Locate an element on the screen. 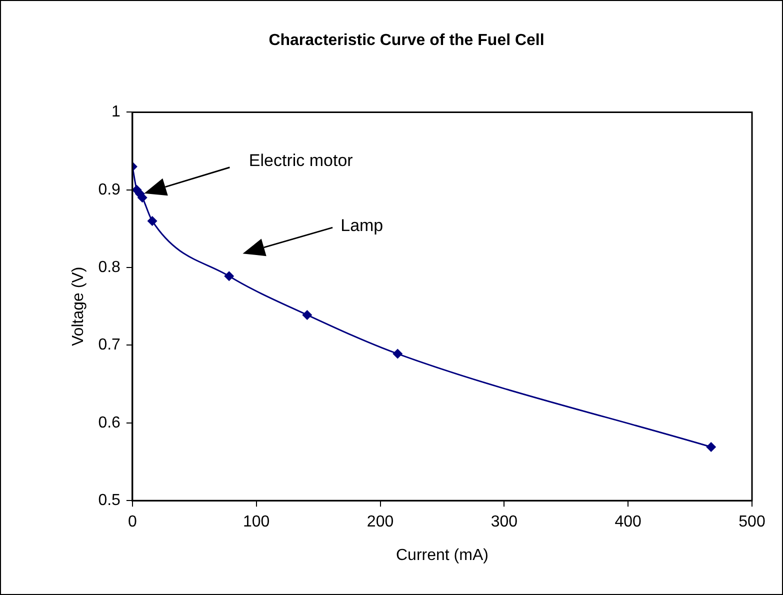  x-axis-title: Current (mA) is located at coordinates (442, 555).